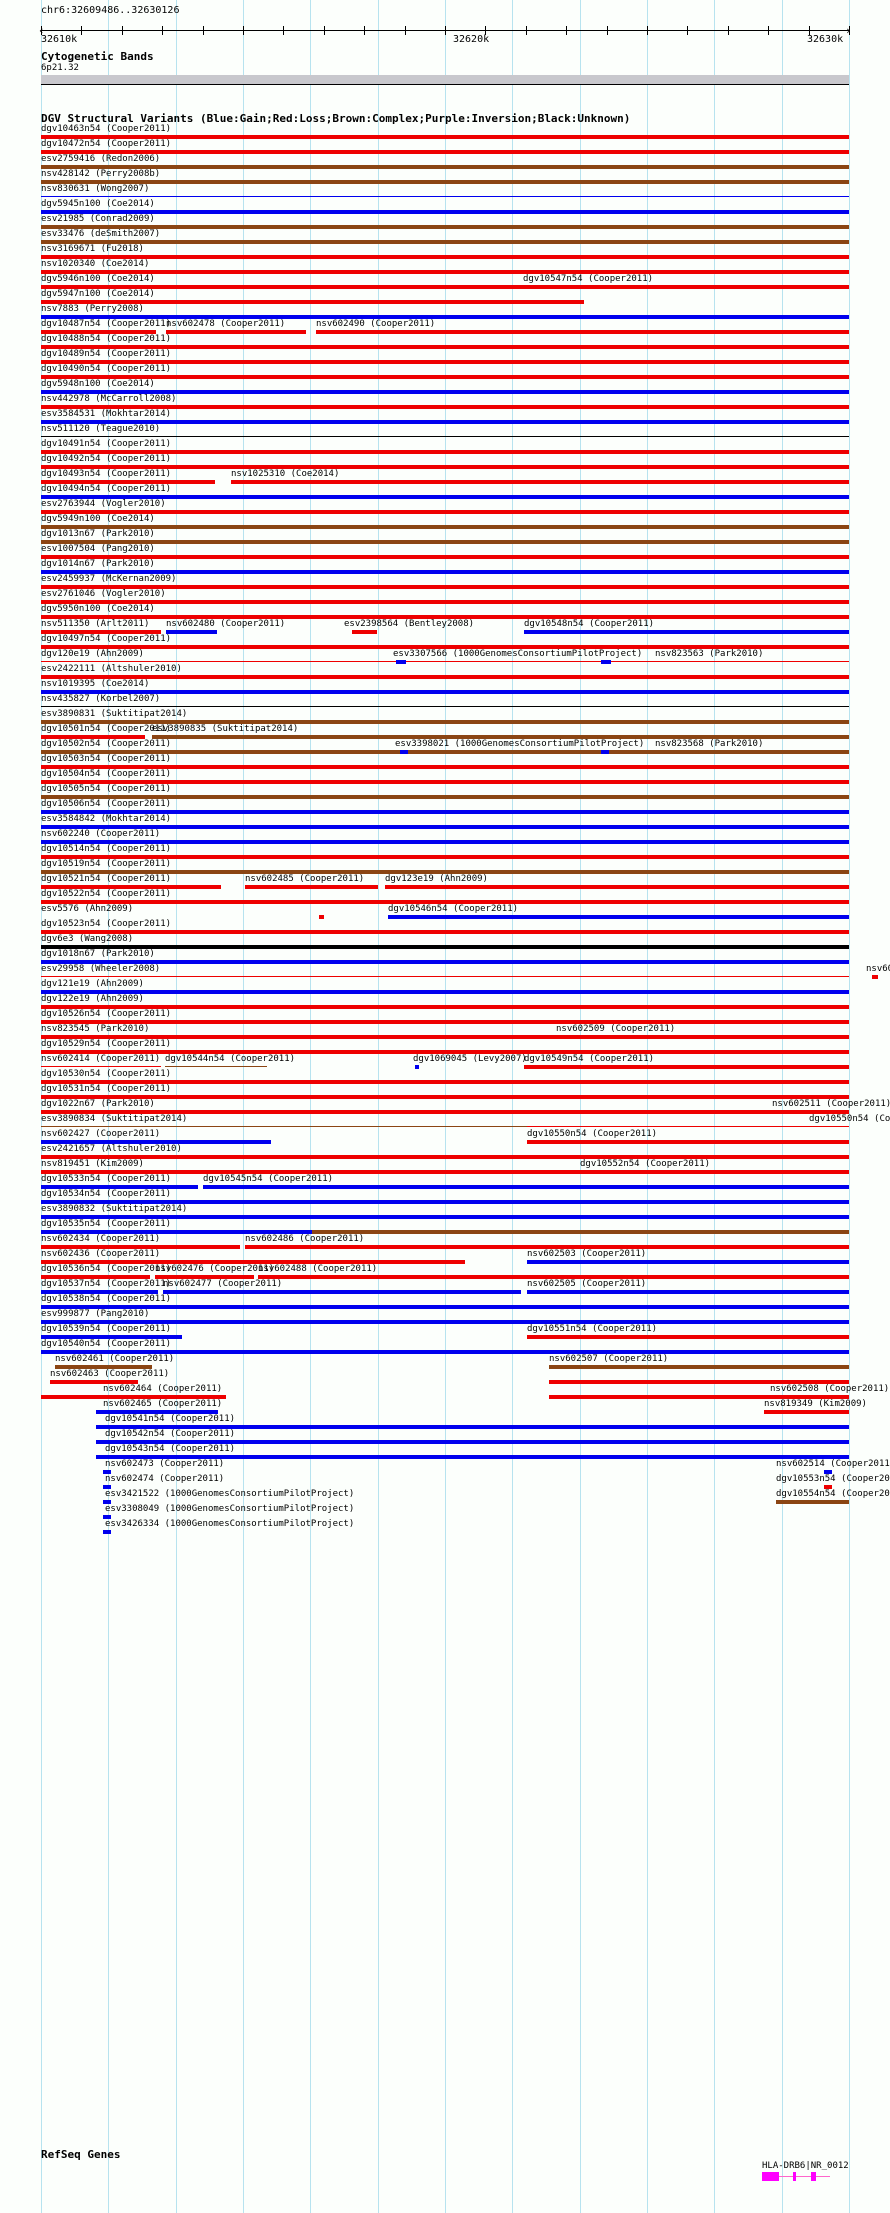  I want to click on dgv-variant-label: dgv10540n54 (Cooper2011), so click(106, 1344).